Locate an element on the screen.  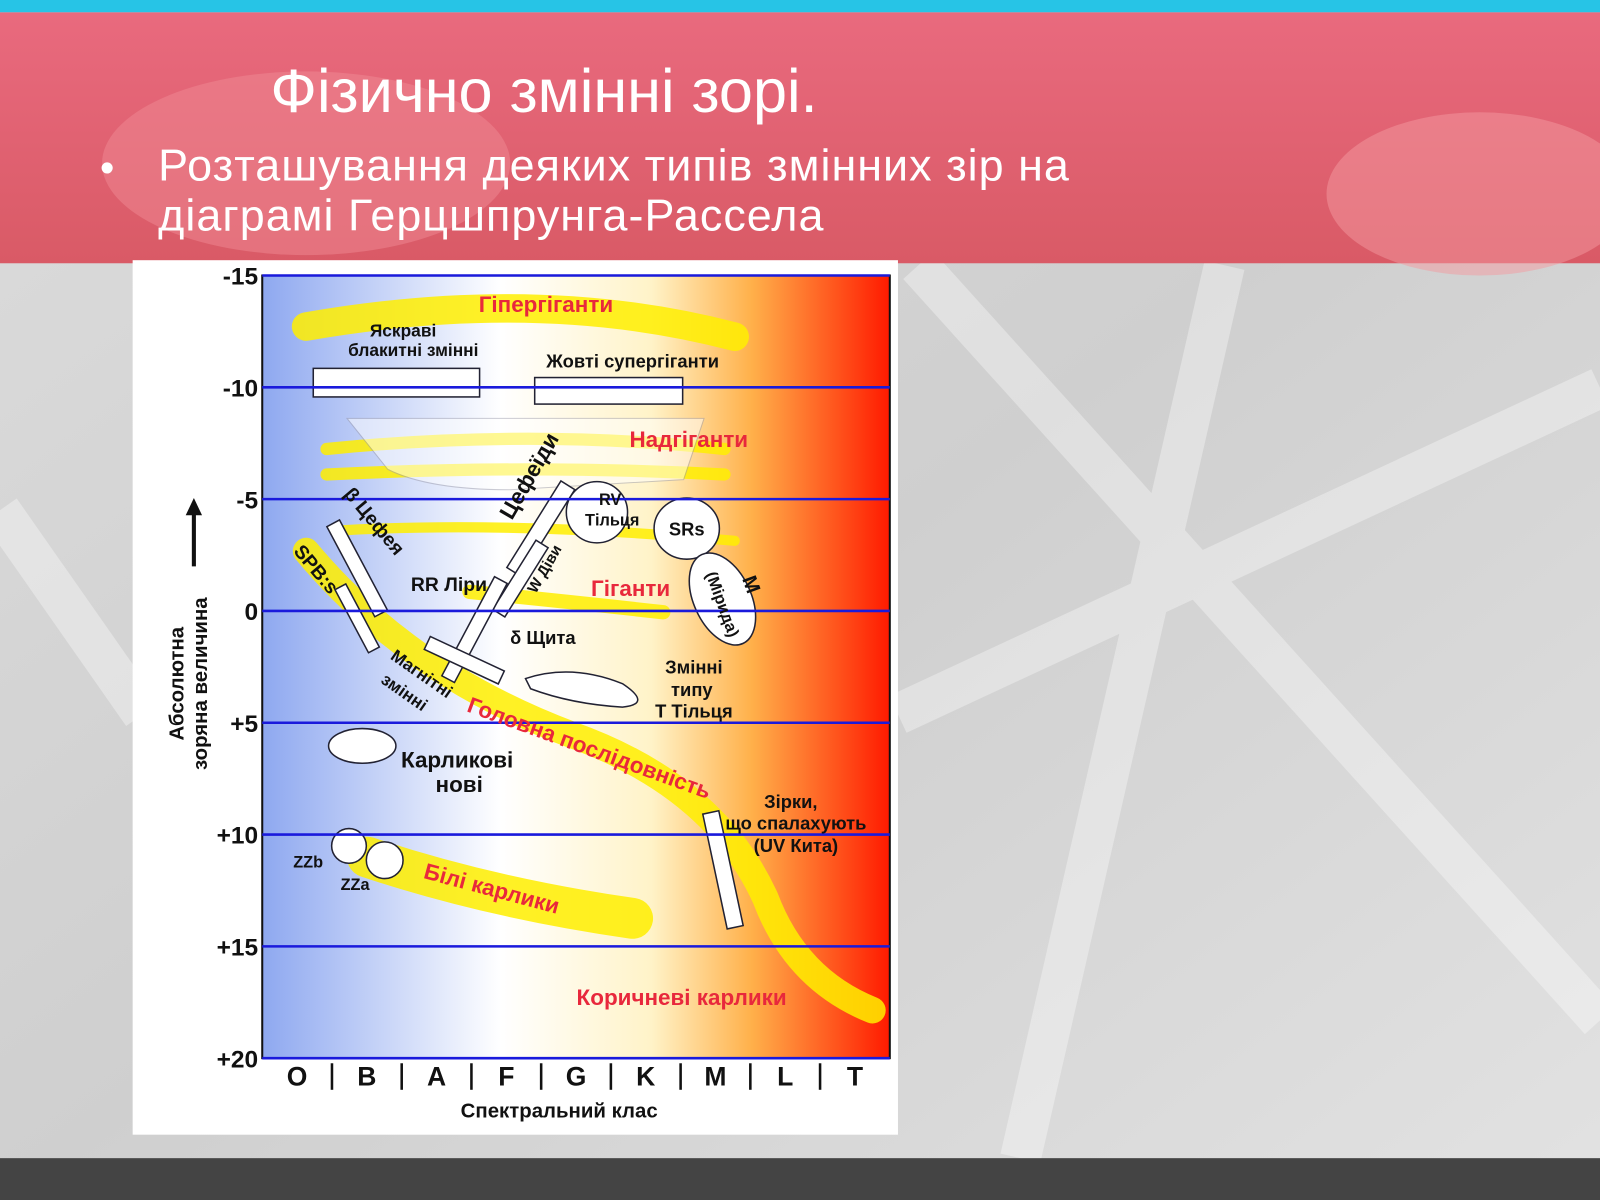
regions is located at coordinates (534, 648).